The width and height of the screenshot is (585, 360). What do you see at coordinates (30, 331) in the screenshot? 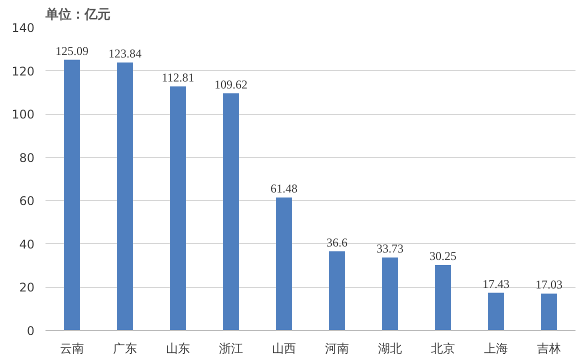
I see `y-tick-label: 0` at bounding box center [30, 331].